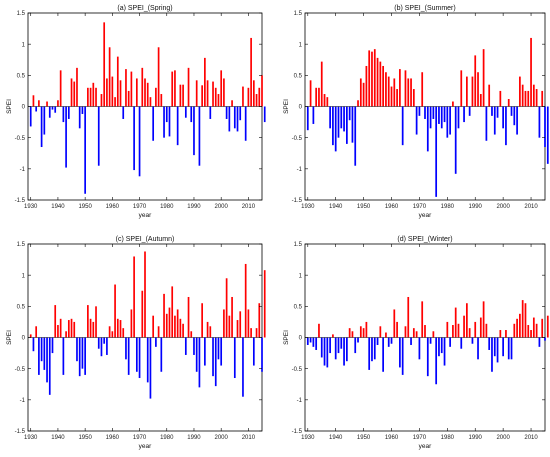 The height and width of the screenshot is (457, 550). What do you see at coordinates (324, 100) in the screenshot?
I see `bar-1936` at bounding box center [324, 100].